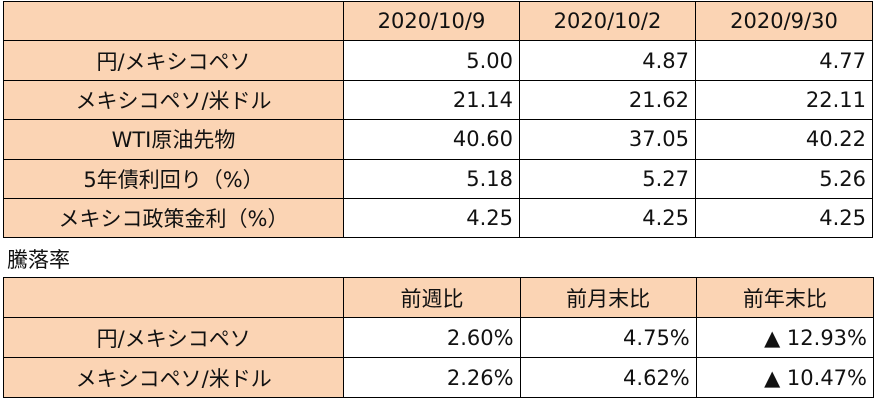 The image size is (887, 402). What do you see at coordinates (173, 139) in the screenshot?
I see `row-label: WTI原油先物` at bounding box center [173, 139].